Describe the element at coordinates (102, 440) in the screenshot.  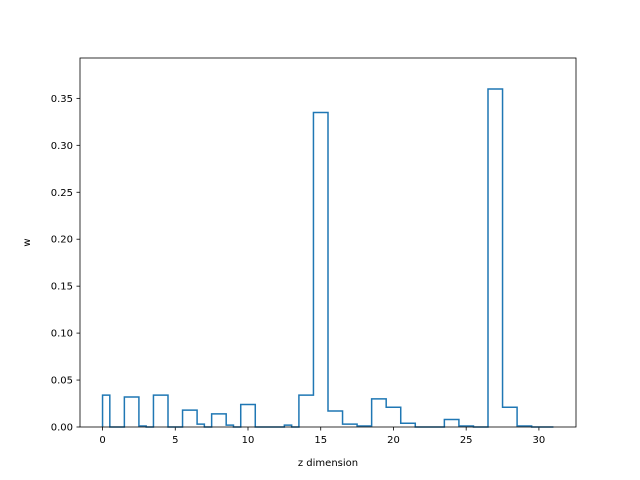
I see `x-tick-label: 0` at that location.